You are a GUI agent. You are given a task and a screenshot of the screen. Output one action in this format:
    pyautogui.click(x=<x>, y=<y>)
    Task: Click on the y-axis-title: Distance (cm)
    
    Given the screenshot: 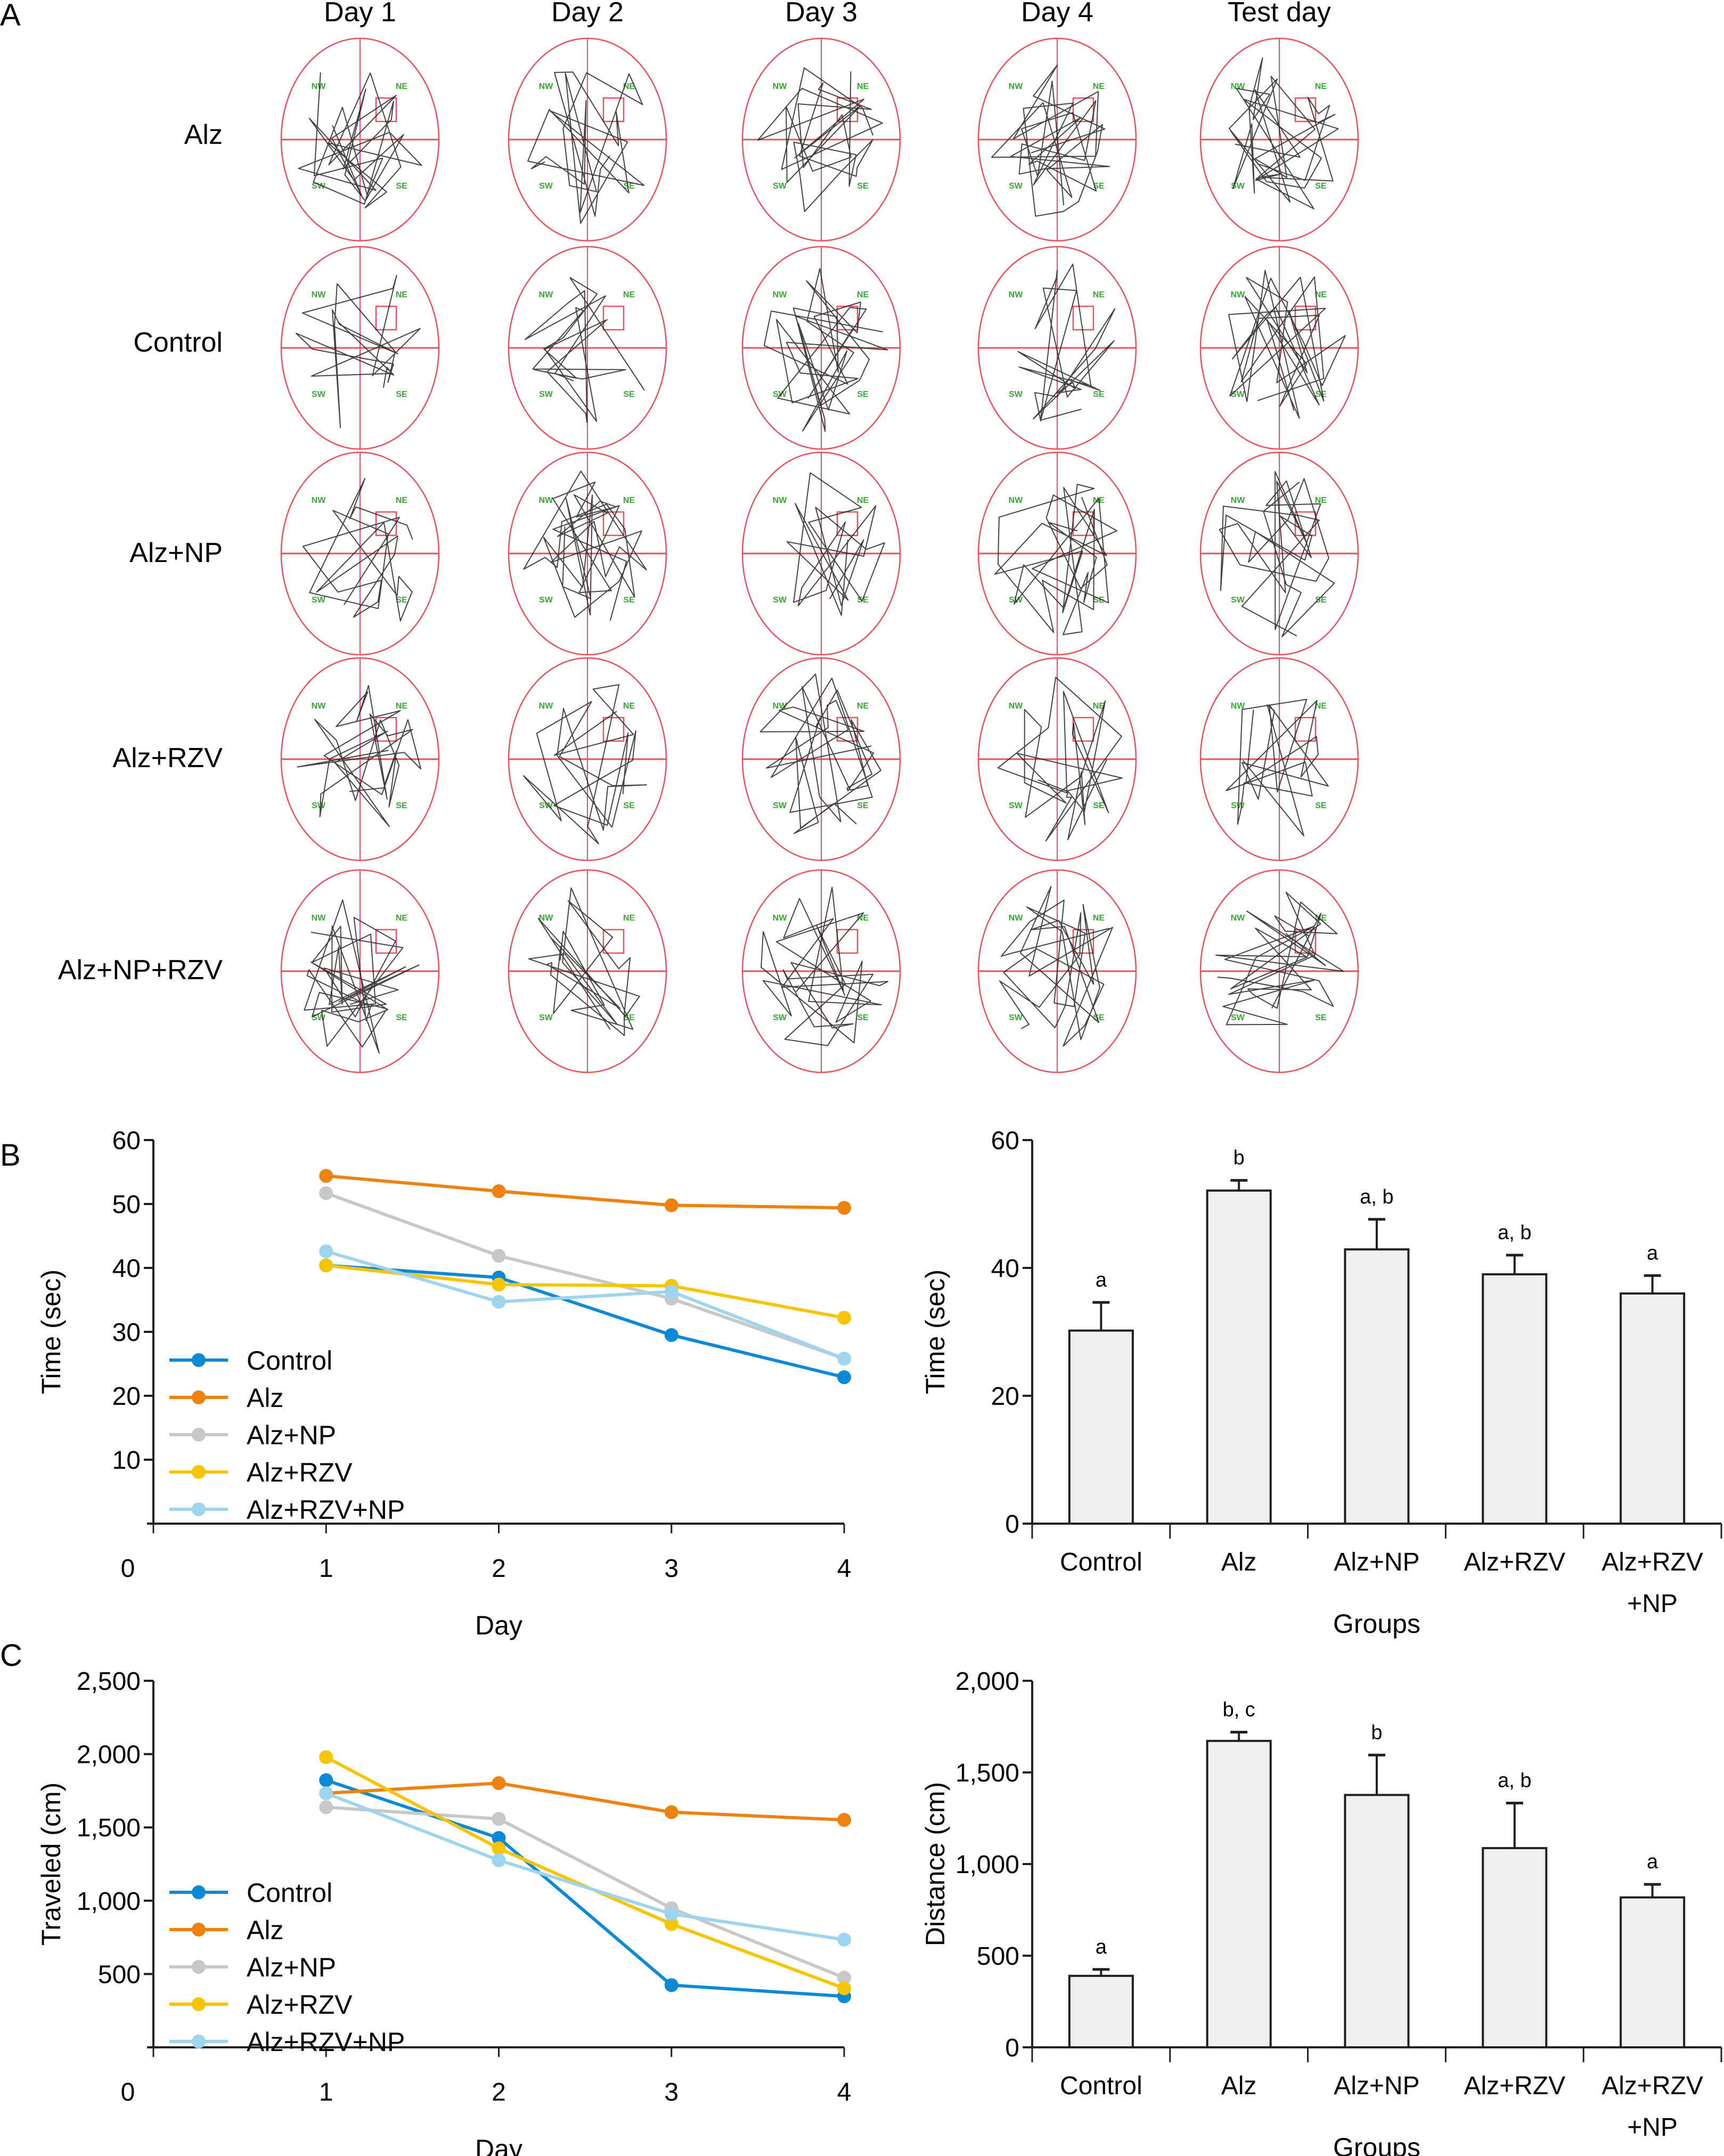 What is the action you would take?
    pyautogui.click(x=935, y=1864)
    